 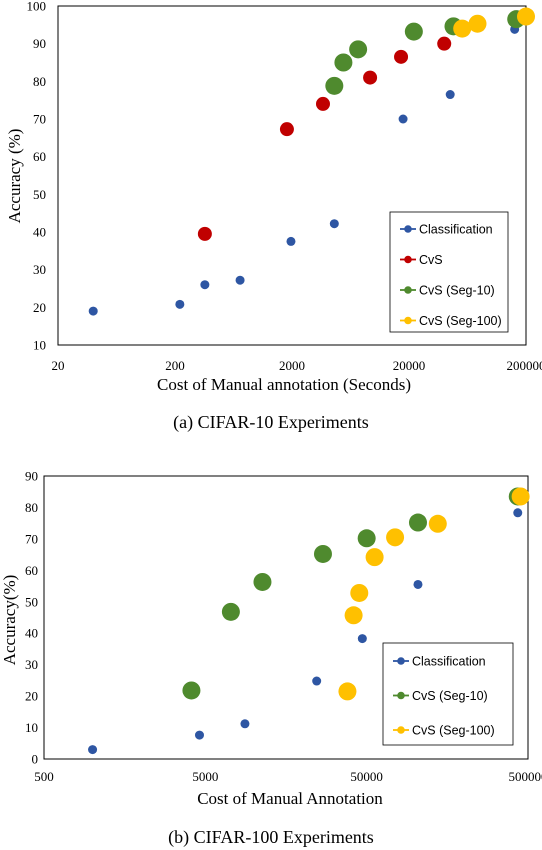 What do you see at coordinates (14, 176) in the screenshot?
I see `chart-a-ylabel: Accuracy (%)` at bounding box center [14, 176].